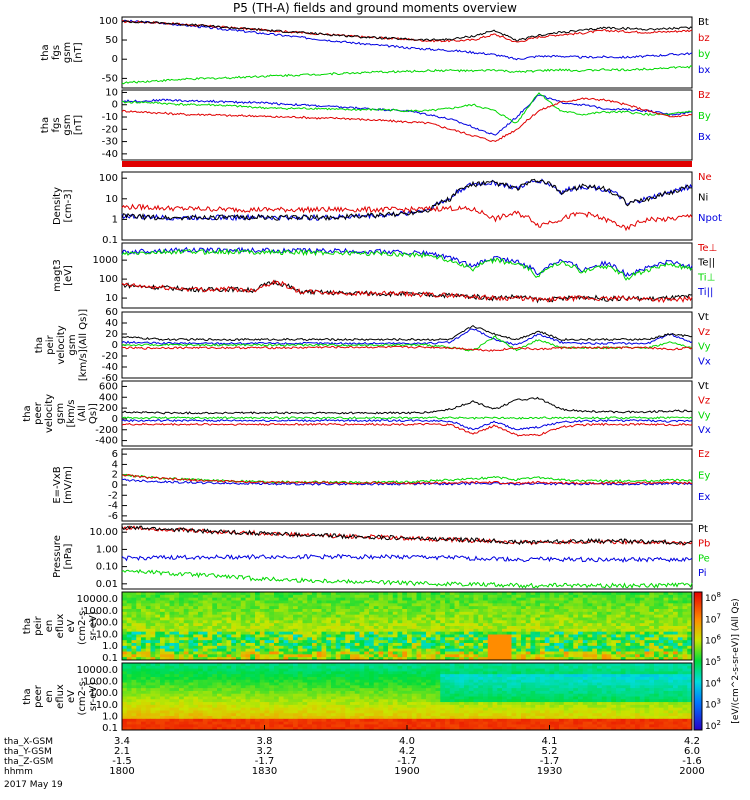  I want to click on ytick-fgs: -50, so click(110, 78).